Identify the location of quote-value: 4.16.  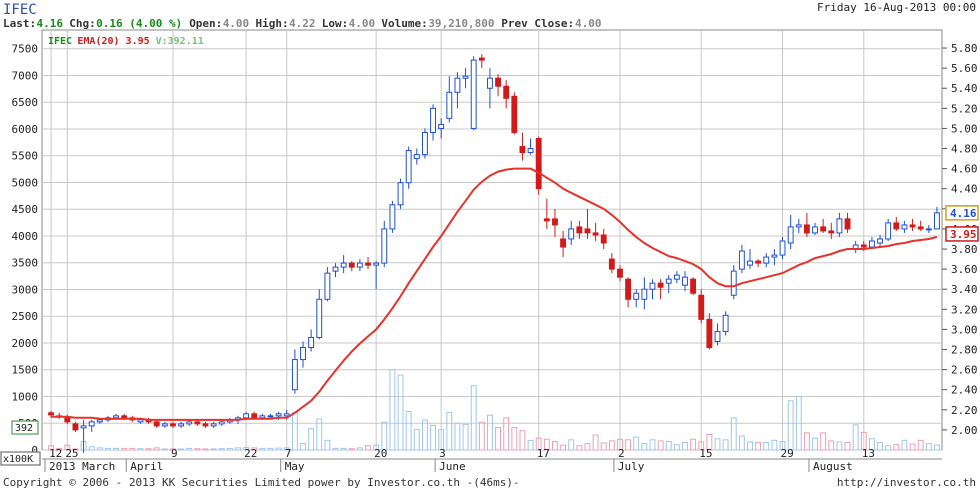
(50, 23).